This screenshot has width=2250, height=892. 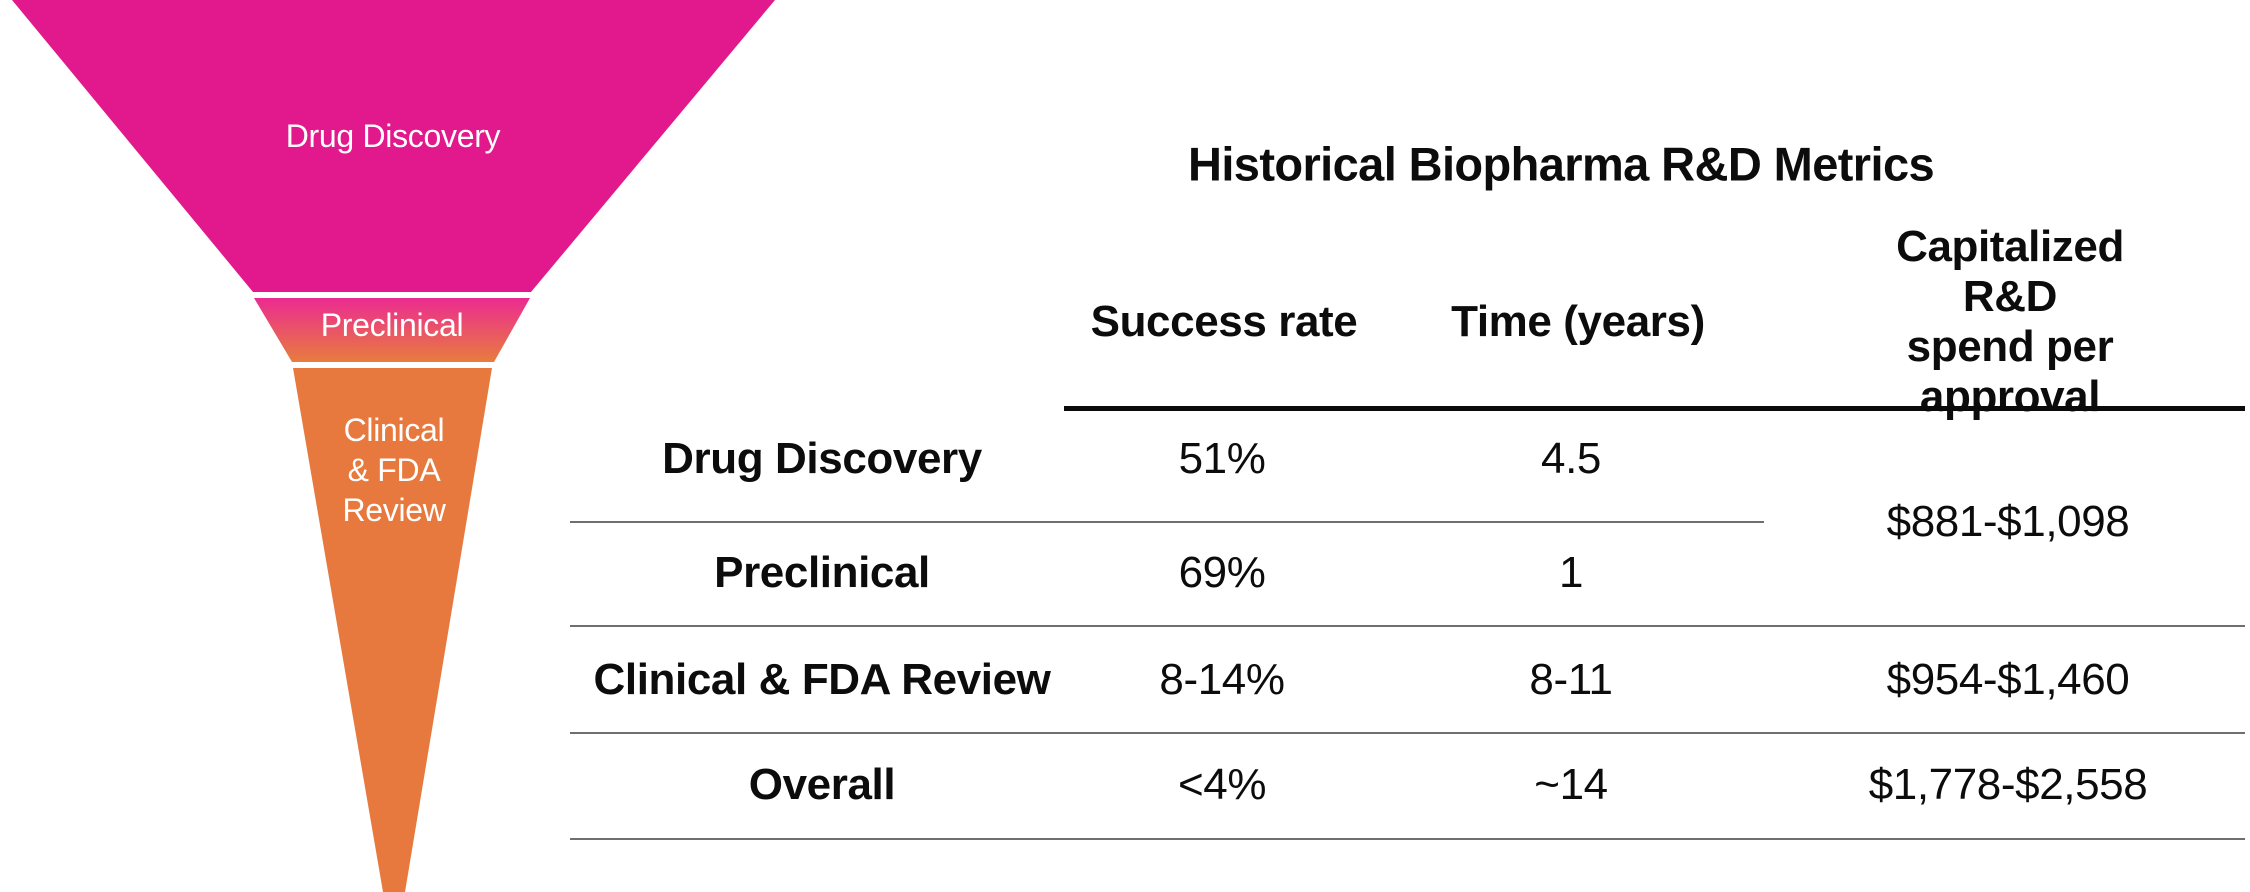 I want to click on cell-overall-time: ~14, so click(x=1571, y=784).